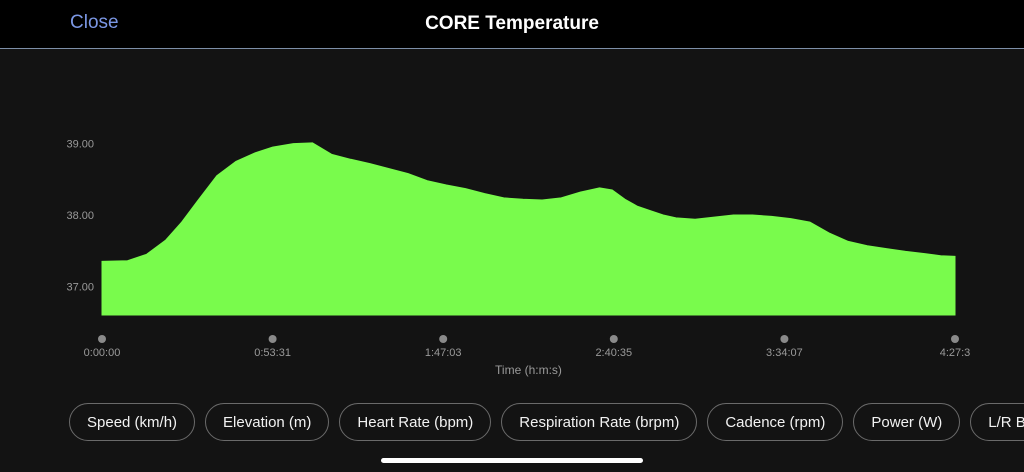 Image resolution: width=1024 pixels, height=472 pixels. Describe the element at coordinates (955, 353) in the screenshot. I see `x-tick-label: 4:27:3` at that location.